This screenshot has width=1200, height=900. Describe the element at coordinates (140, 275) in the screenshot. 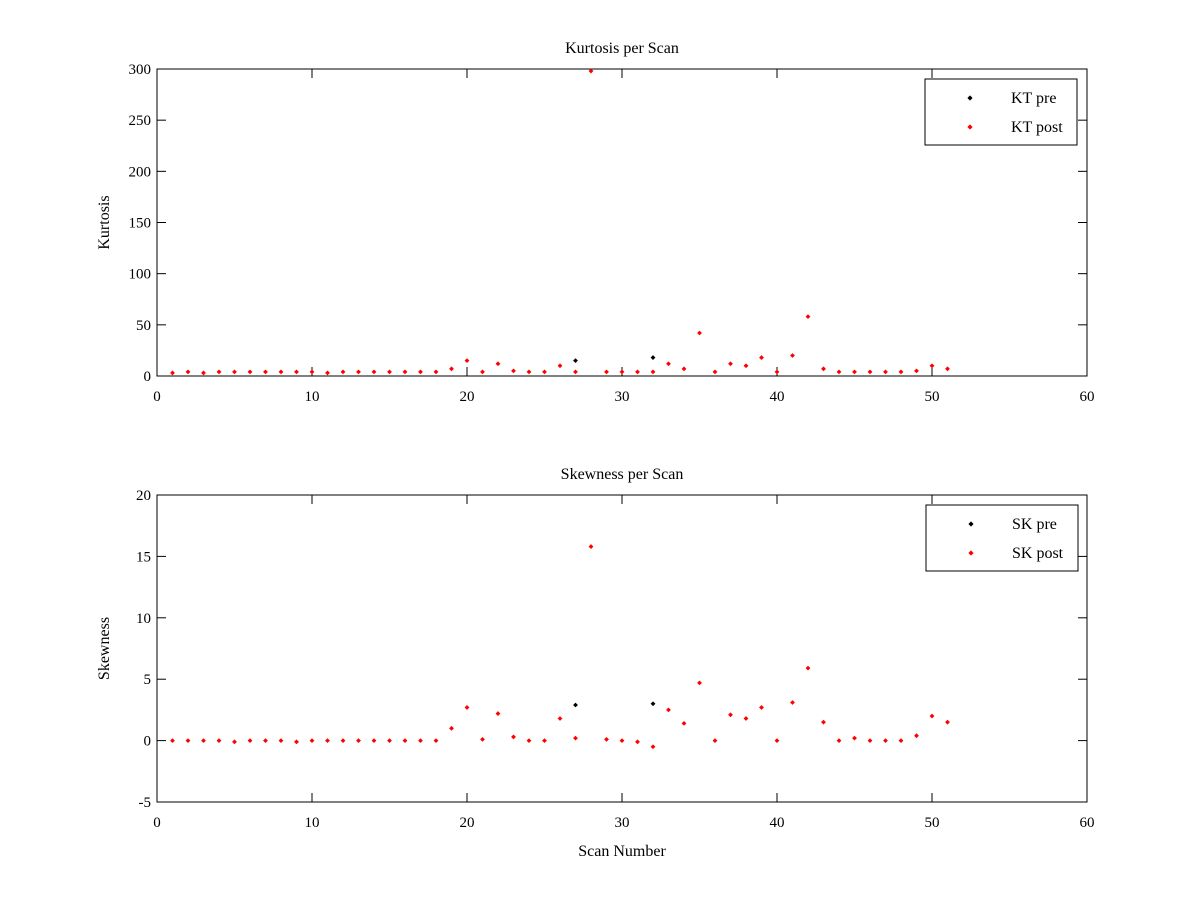

I see `kurtosis-y-tick-label: 100` at that location.